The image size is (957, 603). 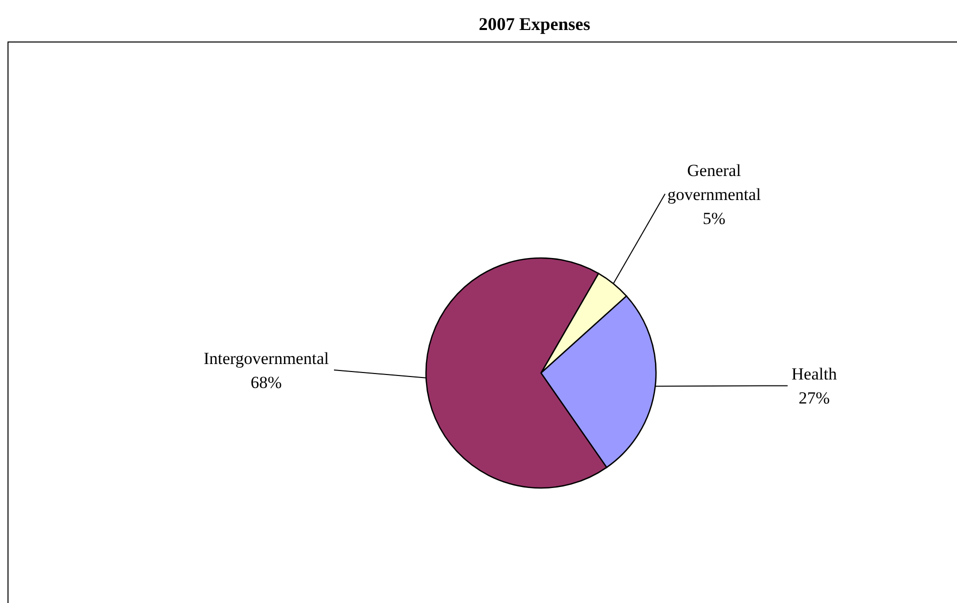 I want to click on chart-title: 2007 Expenses, so click(x=534, y=24).